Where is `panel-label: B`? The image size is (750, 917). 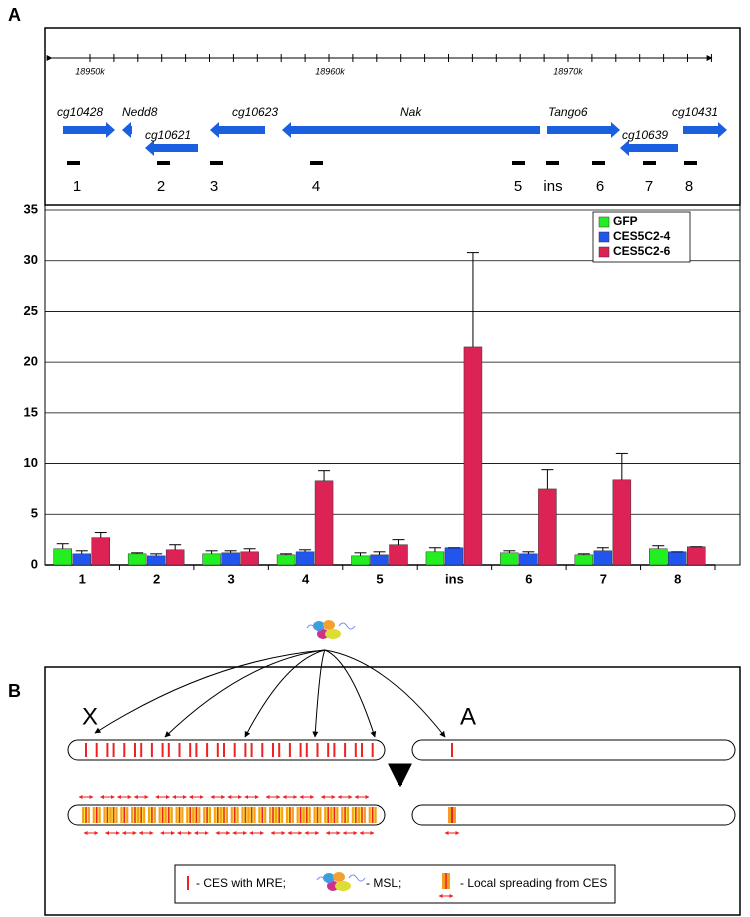 panel-label: B is located at coordinates (14, 691).